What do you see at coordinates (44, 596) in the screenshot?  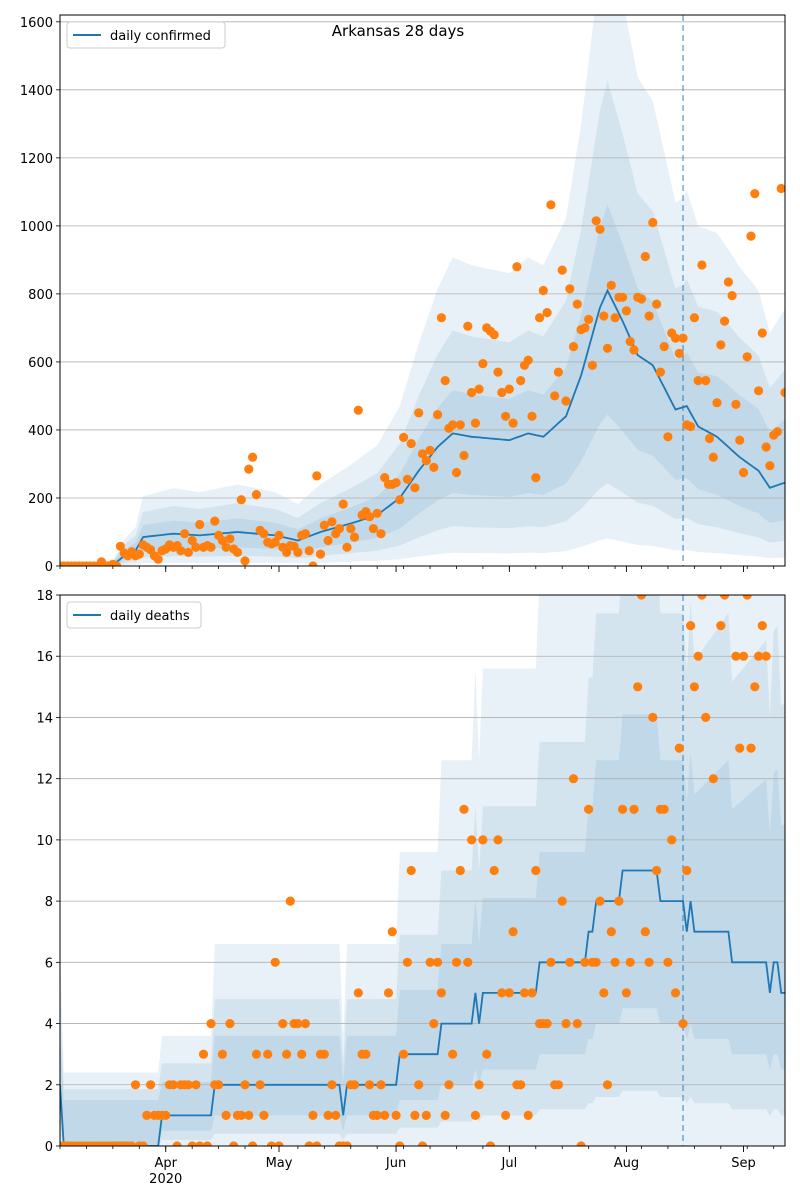 I see `deaths-ytick-label: 18` at bounding box center [44, 596].